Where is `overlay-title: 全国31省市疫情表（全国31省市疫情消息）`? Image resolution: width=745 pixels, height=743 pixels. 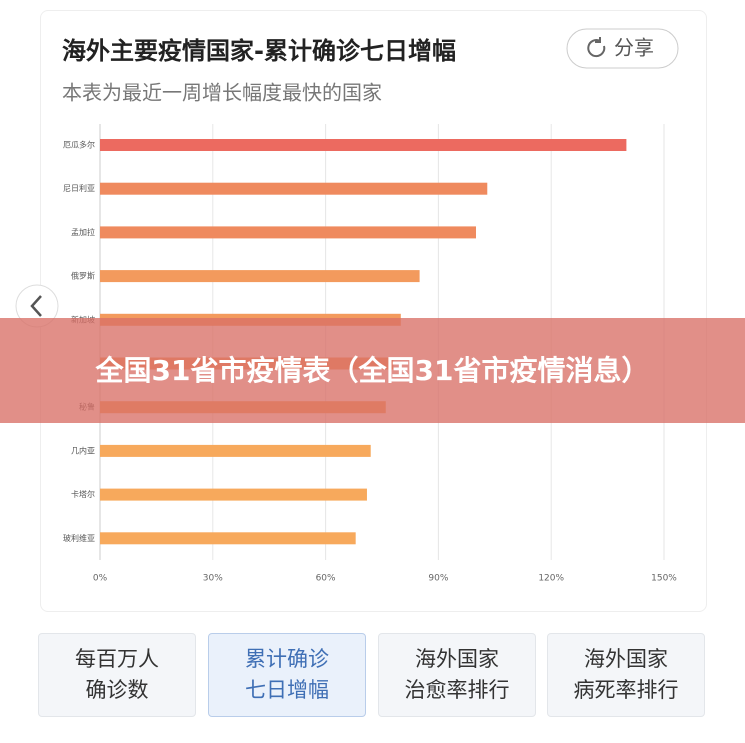 overlay-title: 全国31省市疫情表（全国31省市疫情消息） is located at coordinates (372, 370).